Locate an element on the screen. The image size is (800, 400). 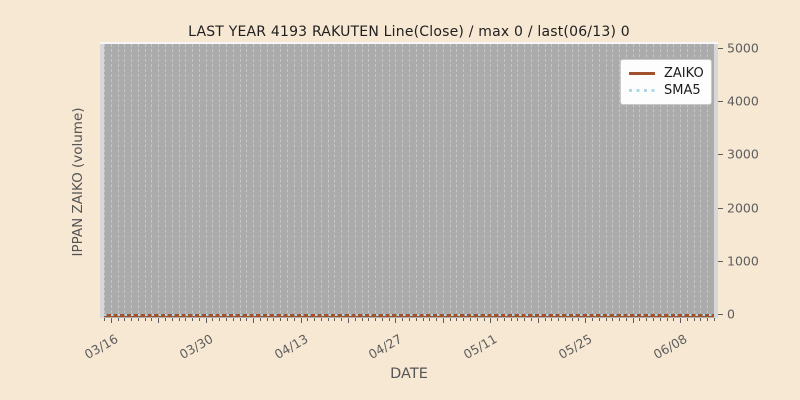
y-tick-label: 2000 is located at coordinates (743, 208).